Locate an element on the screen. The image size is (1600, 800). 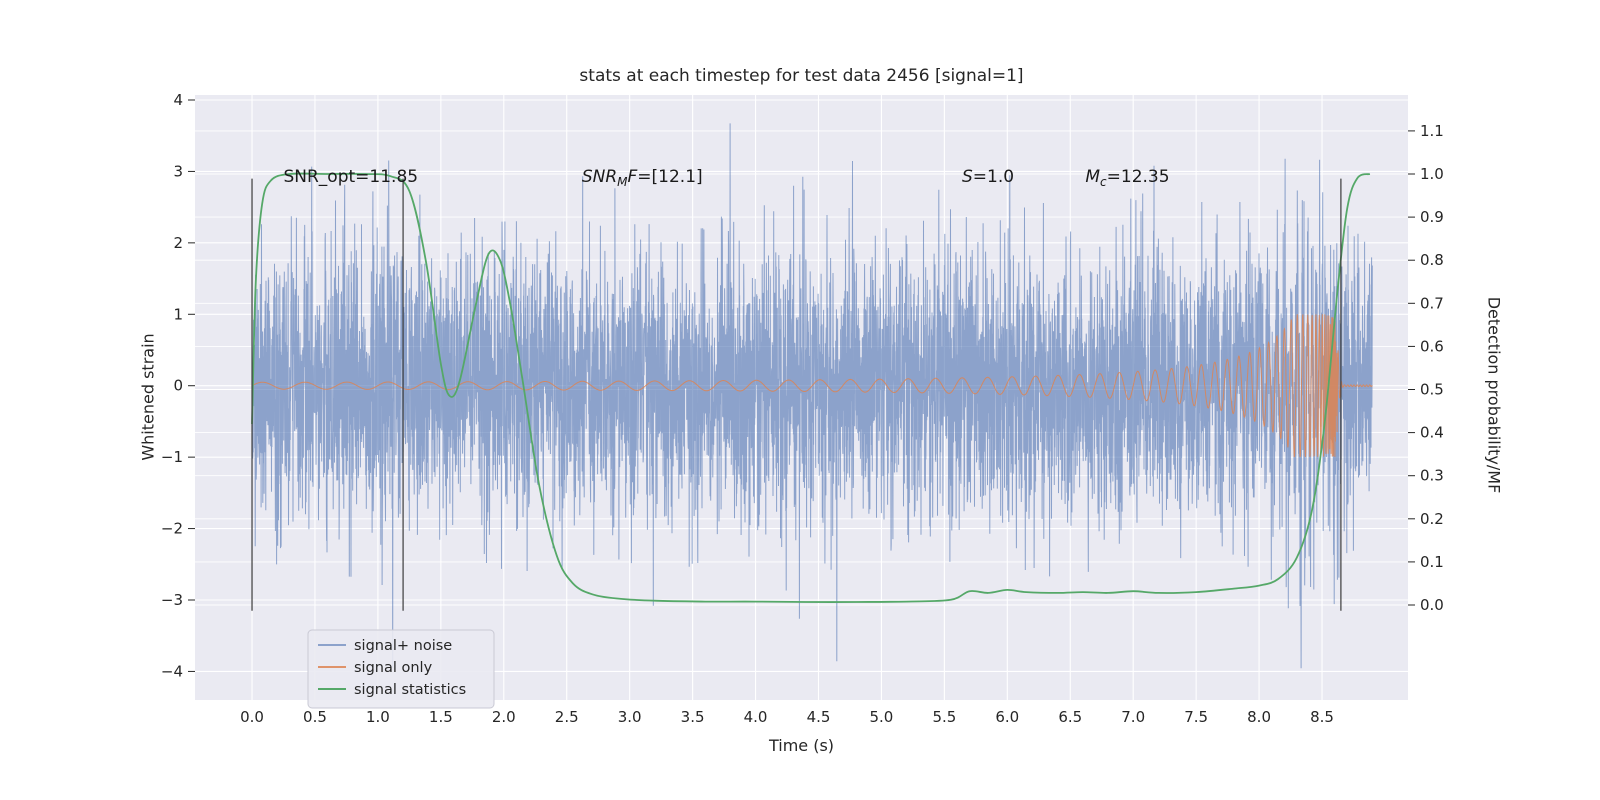
mc-annotation: Mc=12.35 is located at coordinates (1127, 178).